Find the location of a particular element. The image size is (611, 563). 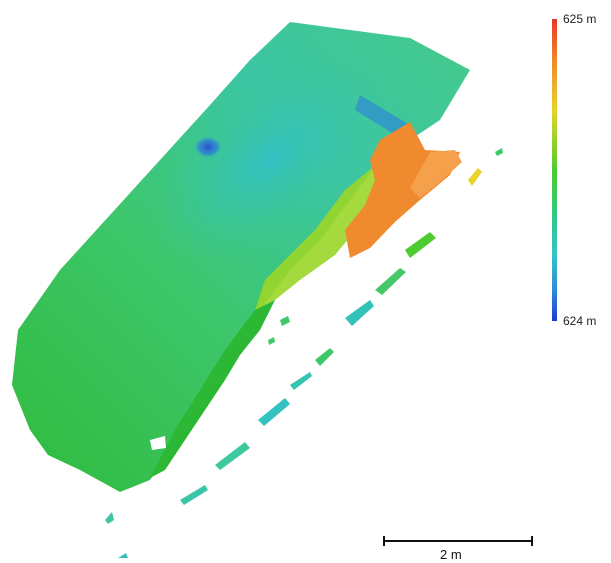

elevation-legend-bar is located at coordinates (554, 170).